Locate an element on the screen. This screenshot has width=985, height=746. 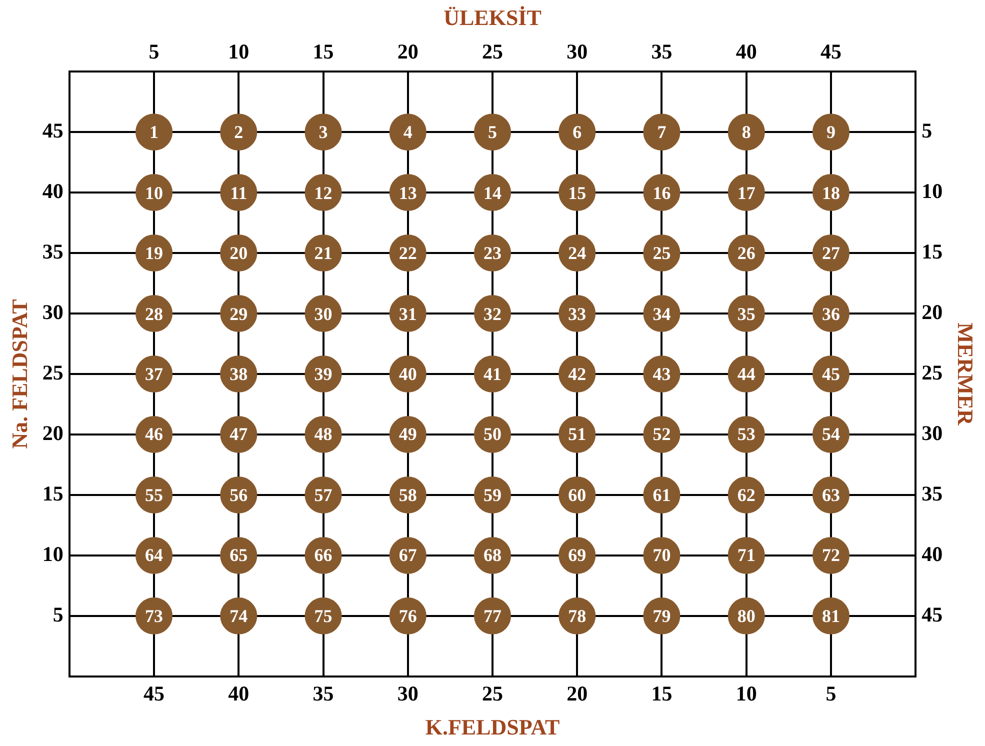
annotation: 65 is located at coordinates (239, 555).